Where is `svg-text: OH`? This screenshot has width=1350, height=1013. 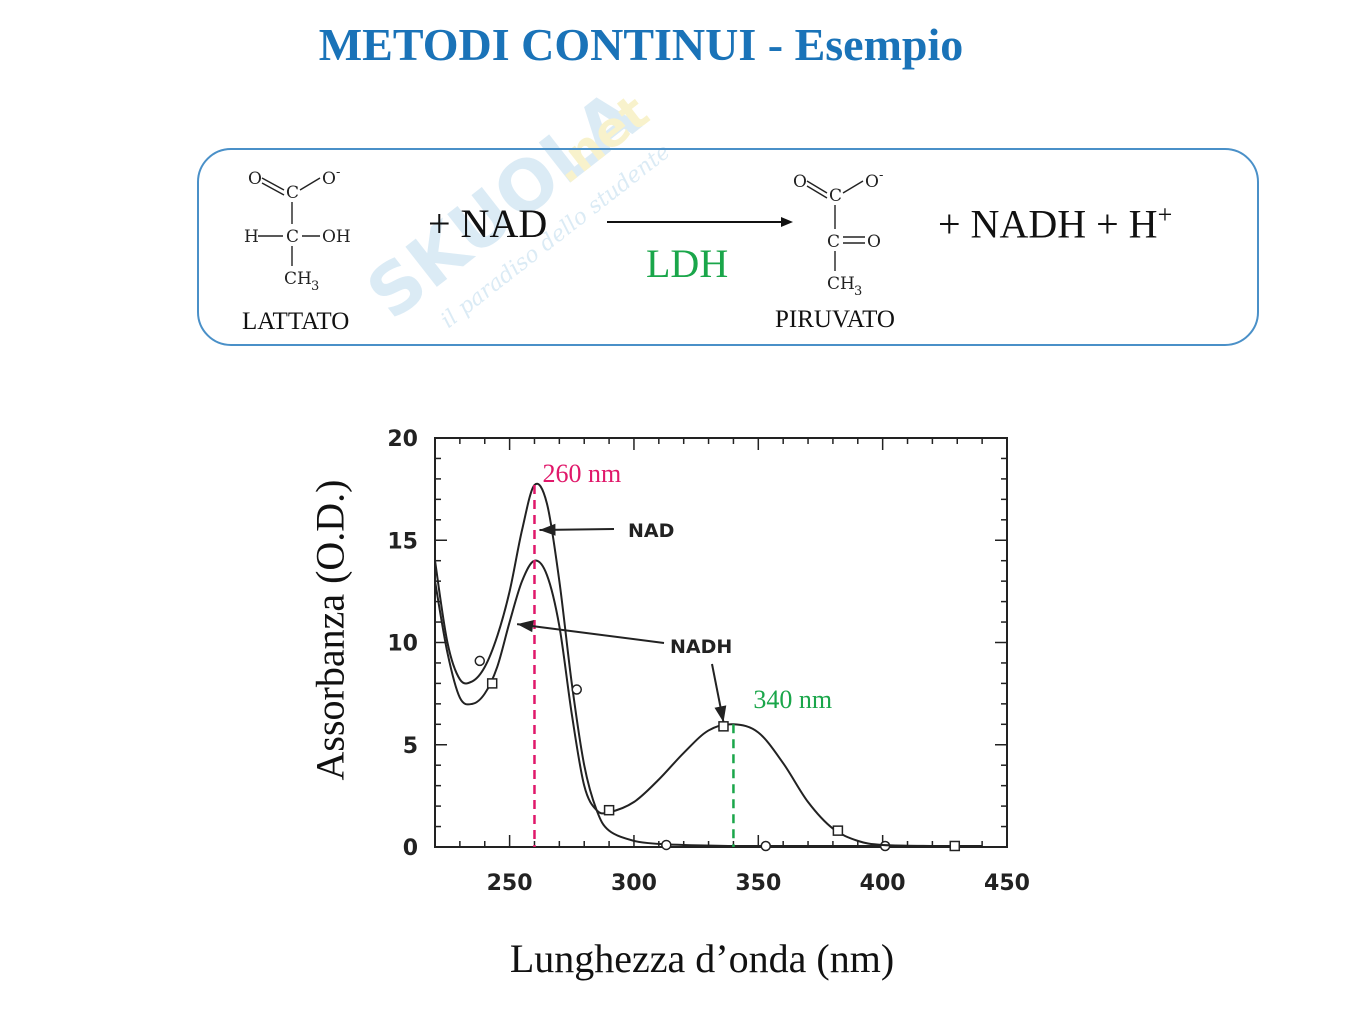
svg-text: OH is located at coordinates (336, 237).